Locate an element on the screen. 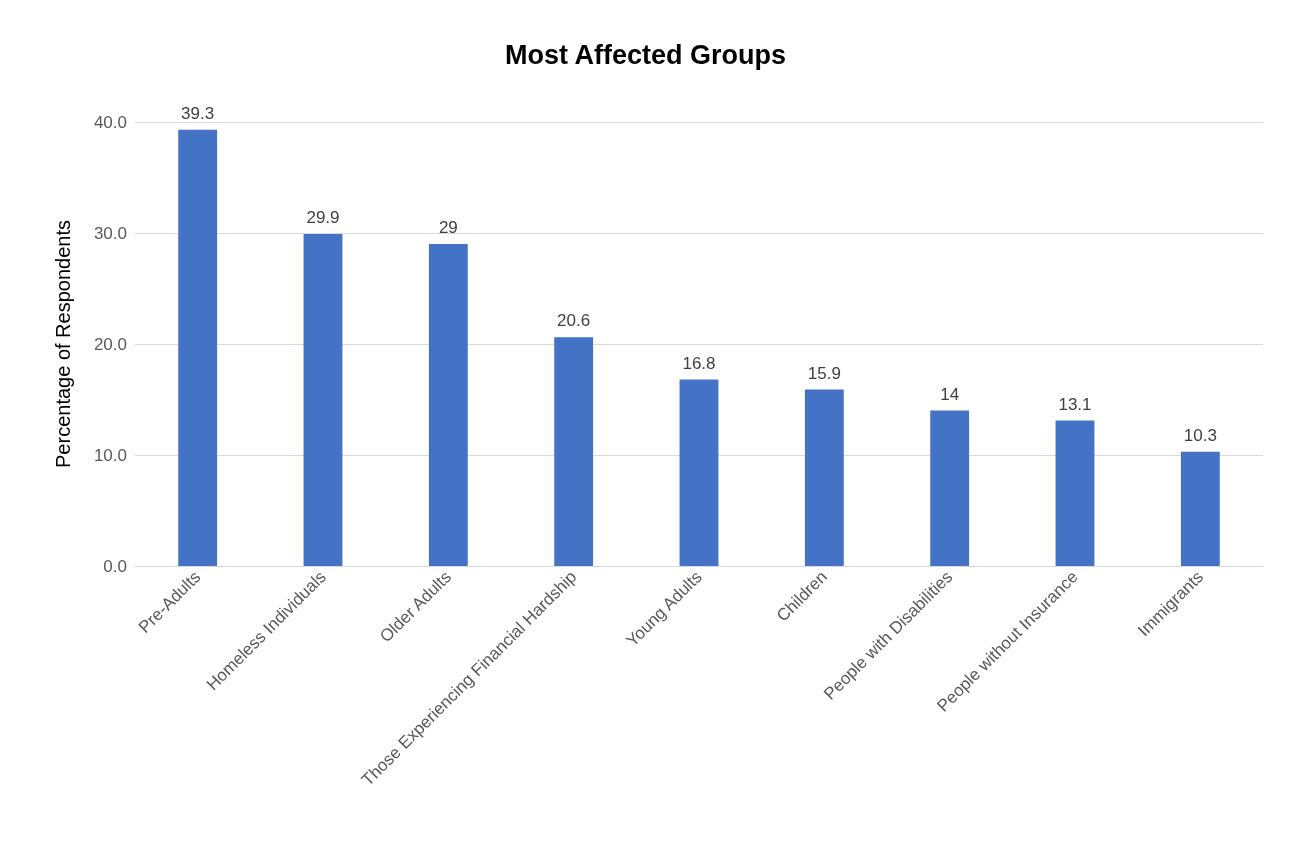  data-label: 20.6 is located at coordinates (574, 321).